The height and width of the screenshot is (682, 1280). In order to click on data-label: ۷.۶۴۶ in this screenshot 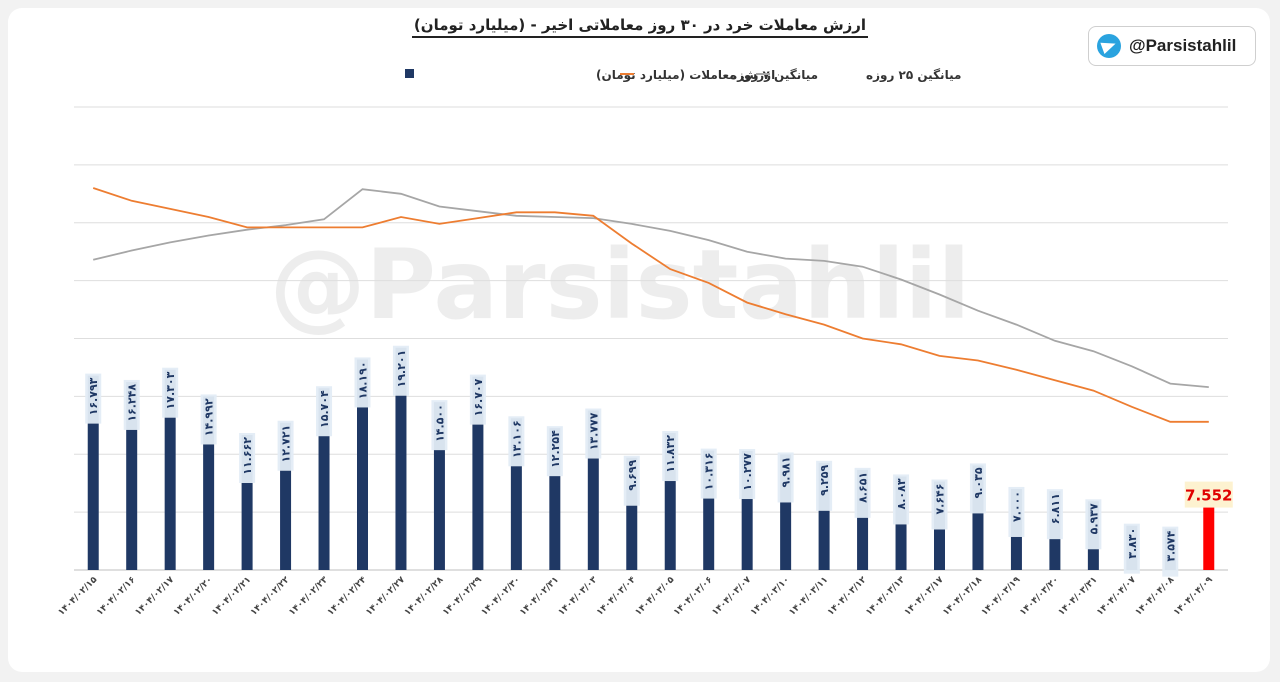, I will do `click(939, 504)`.